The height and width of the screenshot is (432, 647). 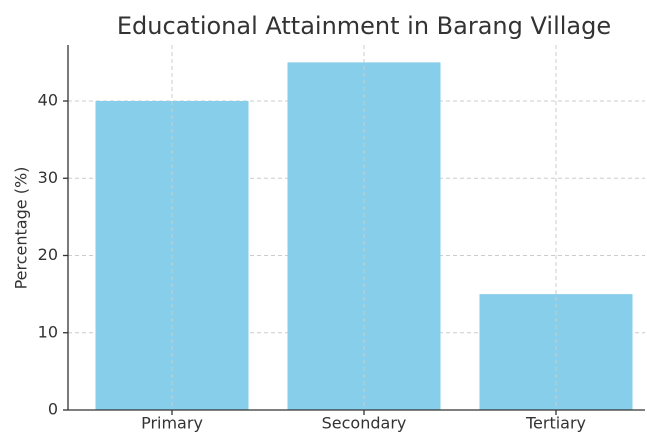 I want to click on y-tick-label: 40, so click(x=48, y=100).